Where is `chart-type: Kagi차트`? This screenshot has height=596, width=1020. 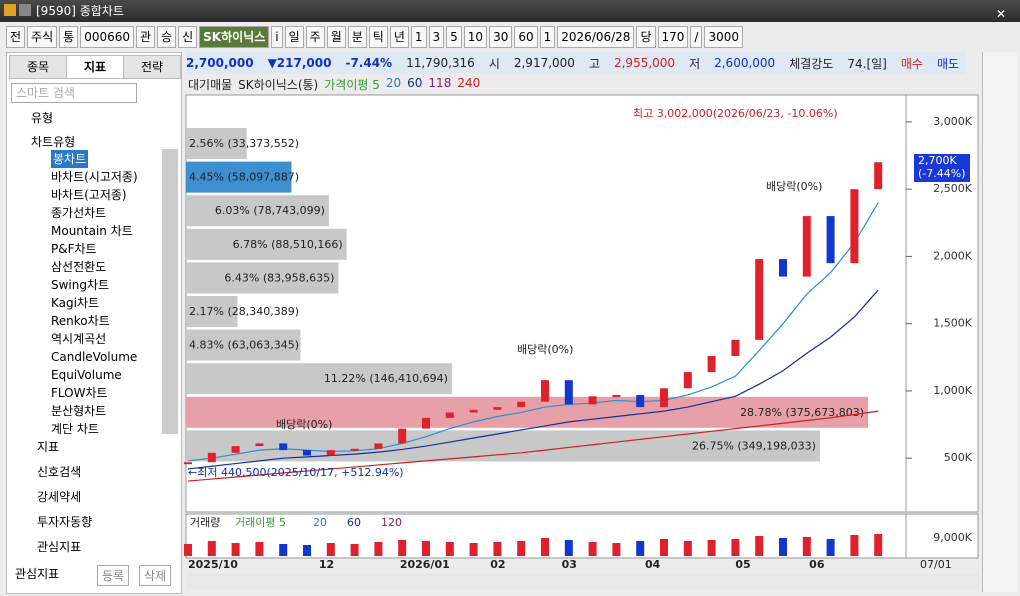 chart-type: Kagi차트 is located at coordinates (75, 303).